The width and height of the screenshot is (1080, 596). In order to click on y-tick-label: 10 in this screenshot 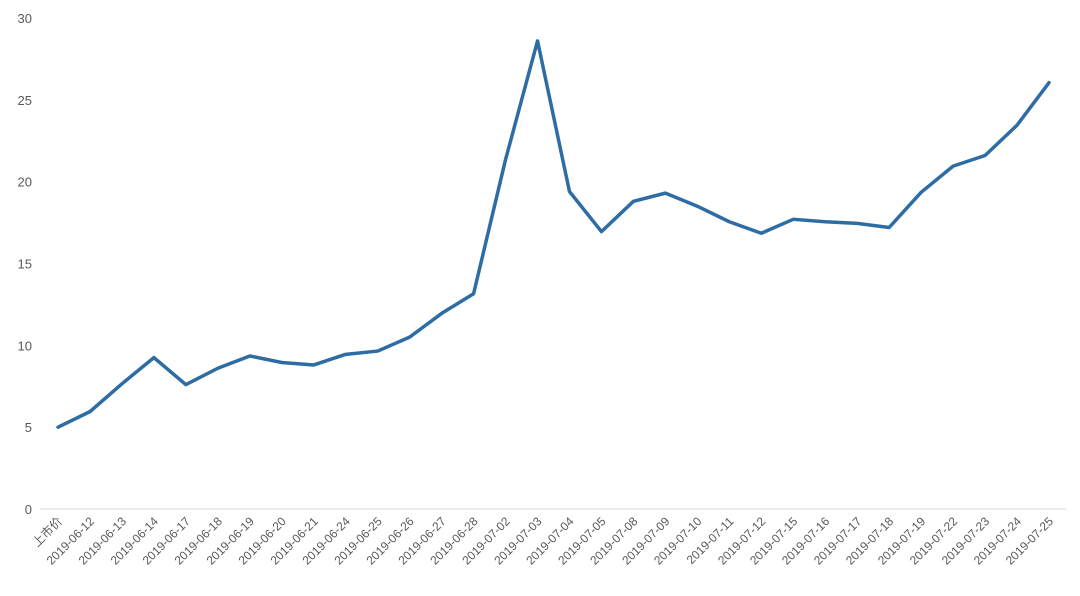, I will do `click(25, 345)`.